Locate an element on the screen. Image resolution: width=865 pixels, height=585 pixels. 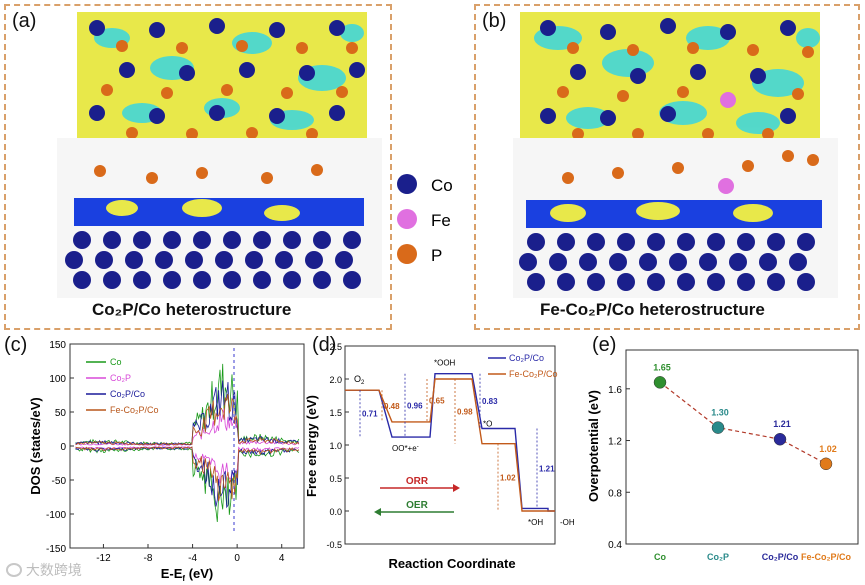
fe-state-o: *O is located at coordinates (487, 424).